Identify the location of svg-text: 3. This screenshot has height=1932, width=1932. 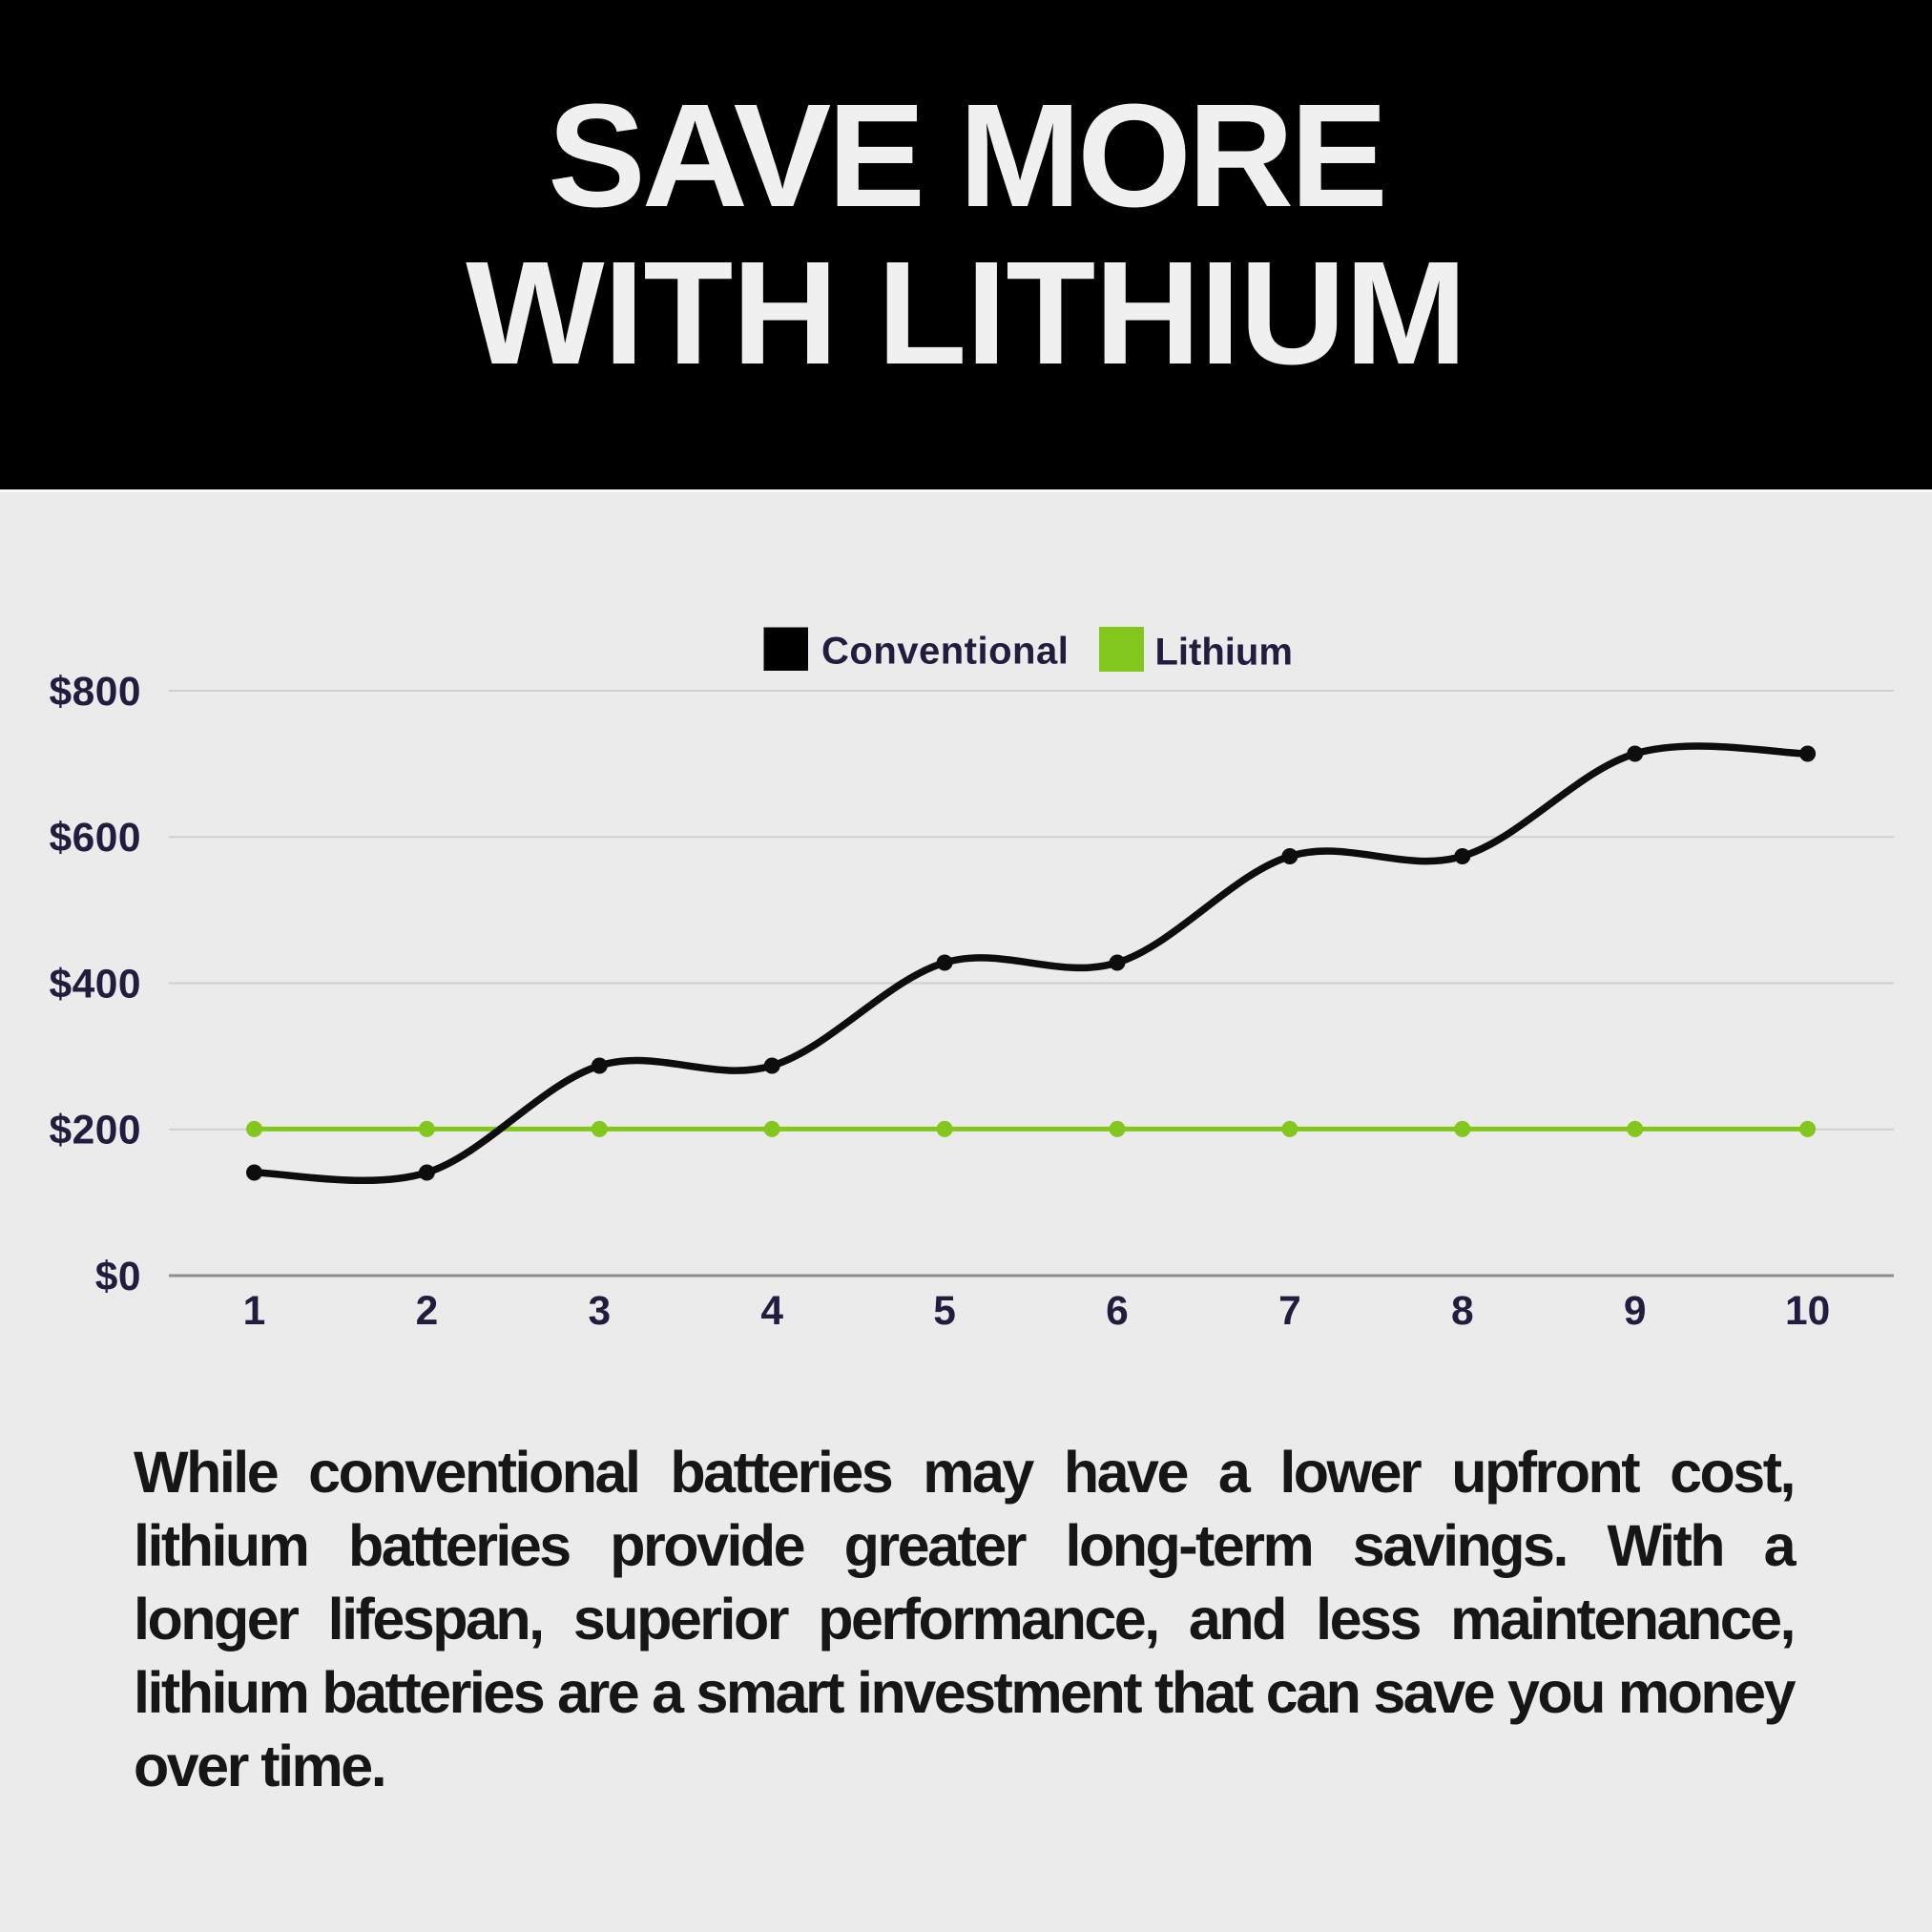
(599, 1311).